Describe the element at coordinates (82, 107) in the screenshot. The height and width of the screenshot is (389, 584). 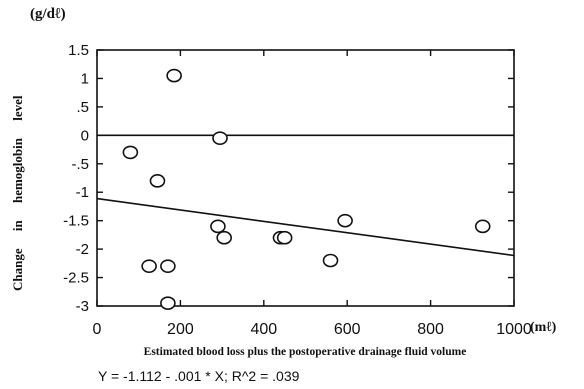
I see `y-tick-label: .5` at that location.